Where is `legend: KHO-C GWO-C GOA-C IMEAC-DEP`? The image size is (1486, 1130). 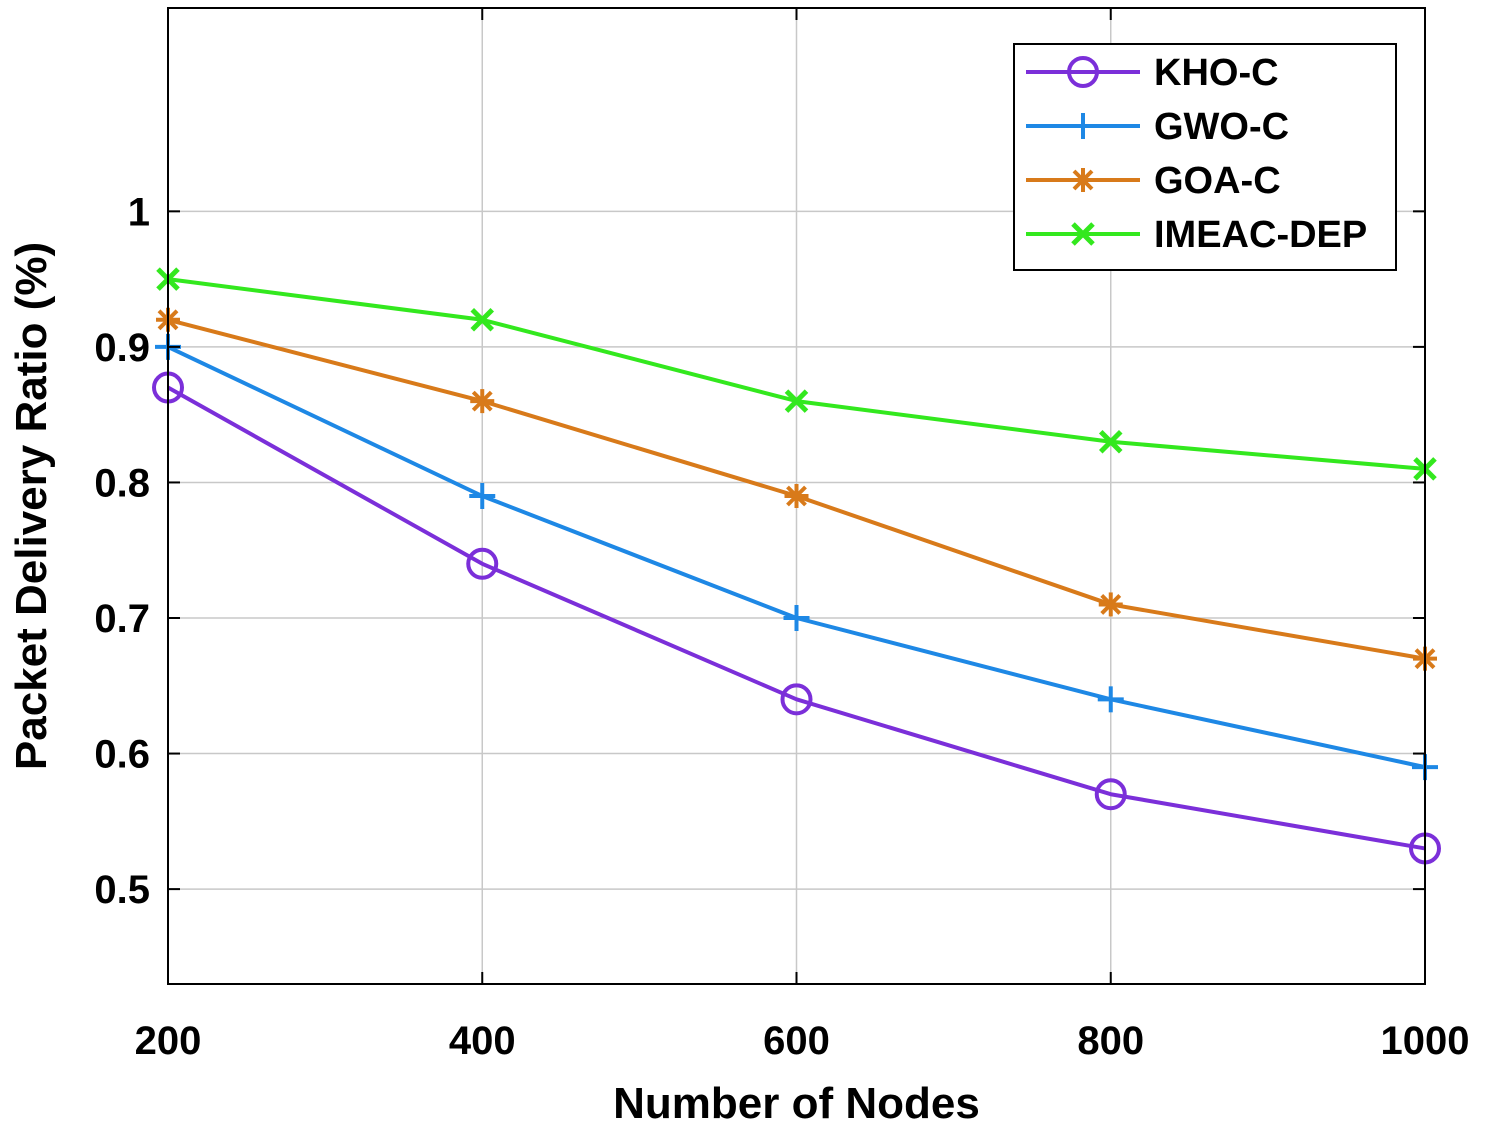 legend: KHO-C GWO-C GOA-C IMEAC-DEP is located at coordinates (1205, 157).